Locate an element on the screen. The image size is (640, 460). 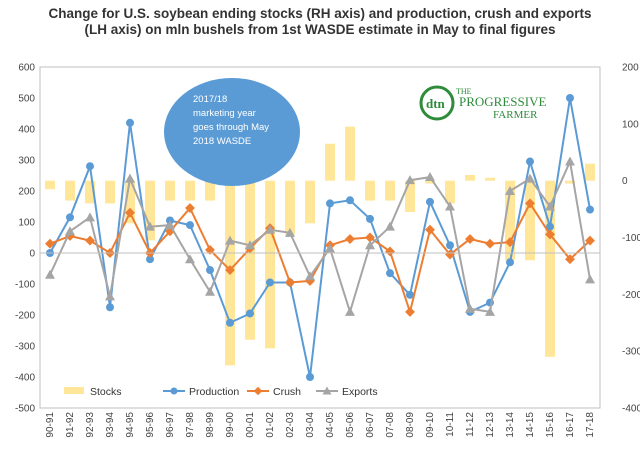
x-axis-category-label: 15-16 is located at coordinates (550, 425).